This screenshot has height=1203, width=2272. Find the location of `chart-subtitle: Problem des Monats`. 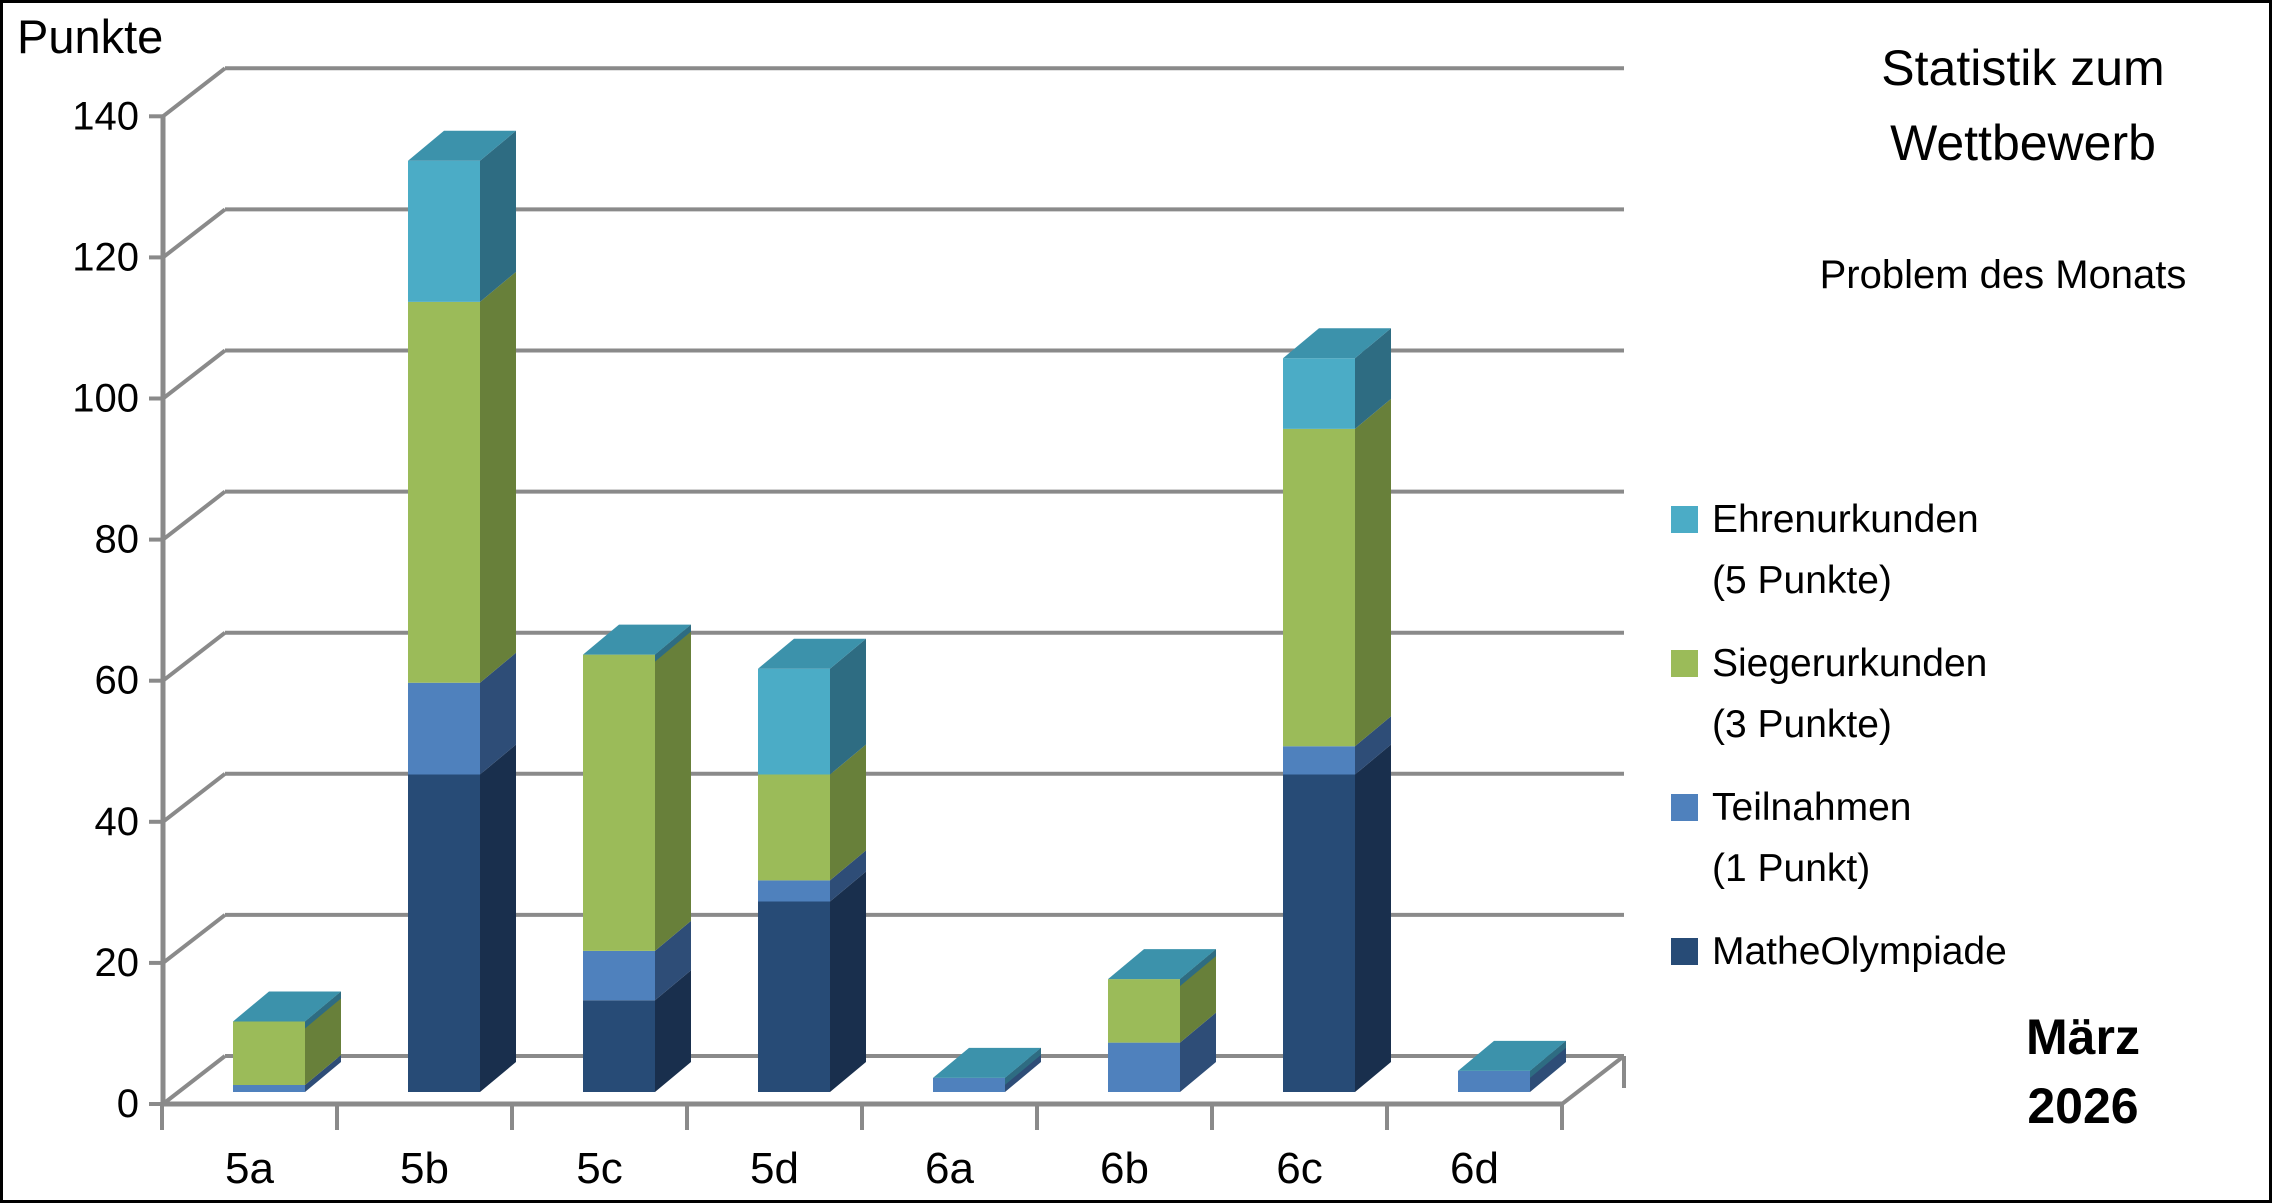

chart-subtitle: Problem des Monats is located at coordinates (2003, 275).